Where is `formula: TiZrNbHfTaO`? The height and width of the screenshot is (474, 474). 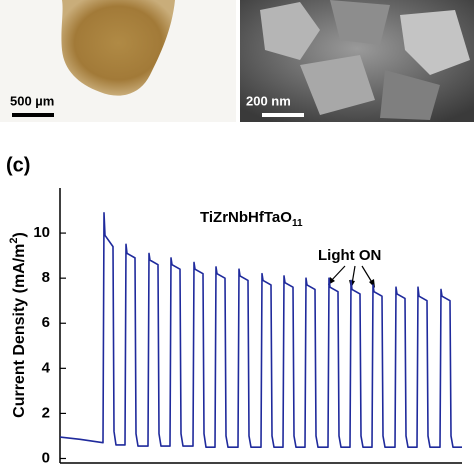 formula: TiZrNbHfTaO is located at coordinates (246, 217).